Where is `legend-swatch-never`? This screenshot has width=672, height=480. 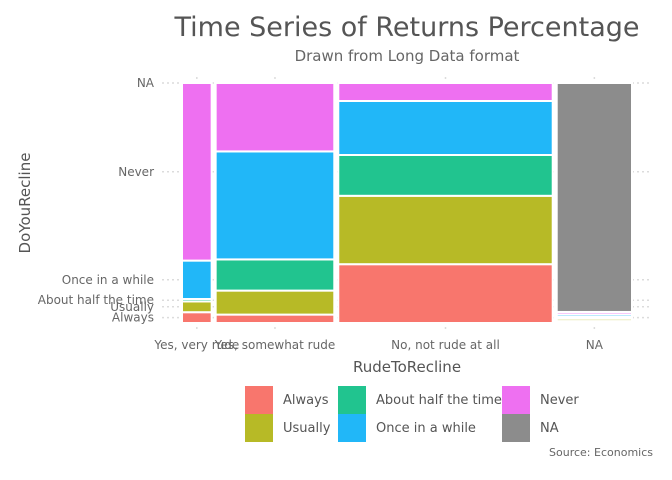
legend-swatch-never is located at coordinates (516, 400).